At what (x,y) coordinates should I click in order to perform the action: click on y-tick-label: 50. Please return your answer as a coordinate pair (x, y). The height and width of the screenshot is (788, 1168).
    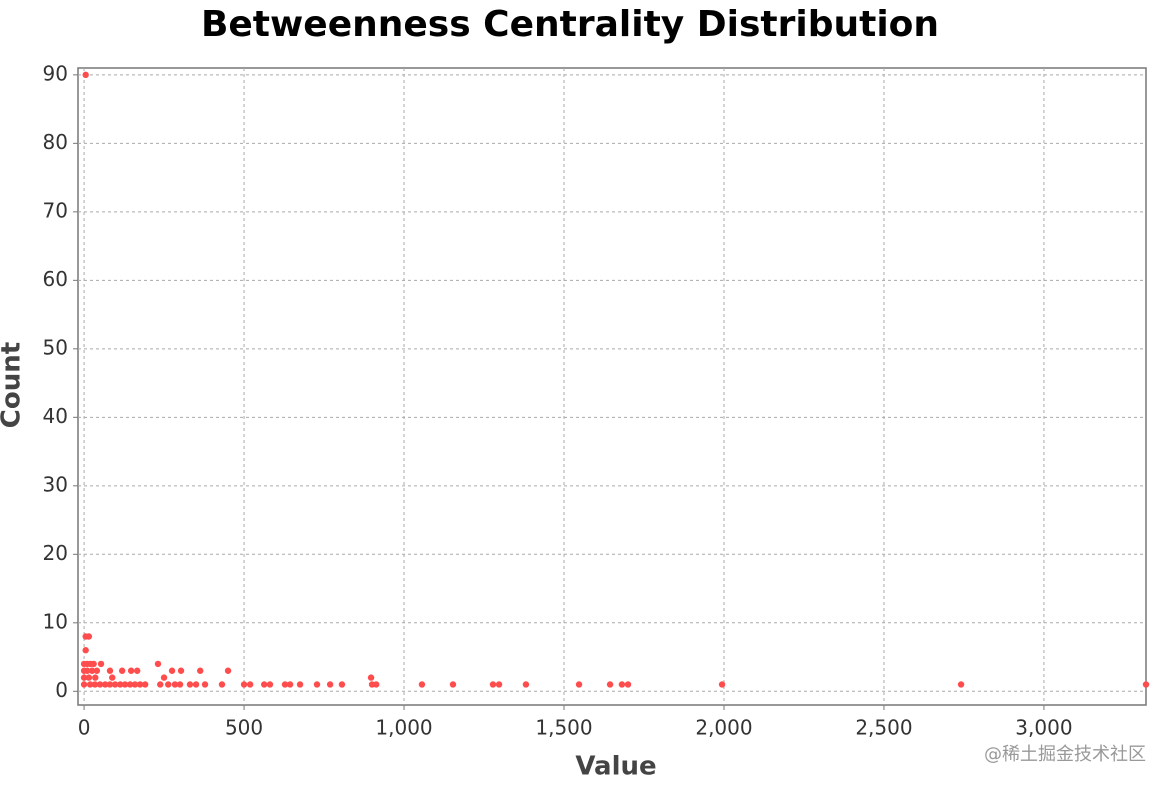
    Looking at the image, I should click on (55, 347).